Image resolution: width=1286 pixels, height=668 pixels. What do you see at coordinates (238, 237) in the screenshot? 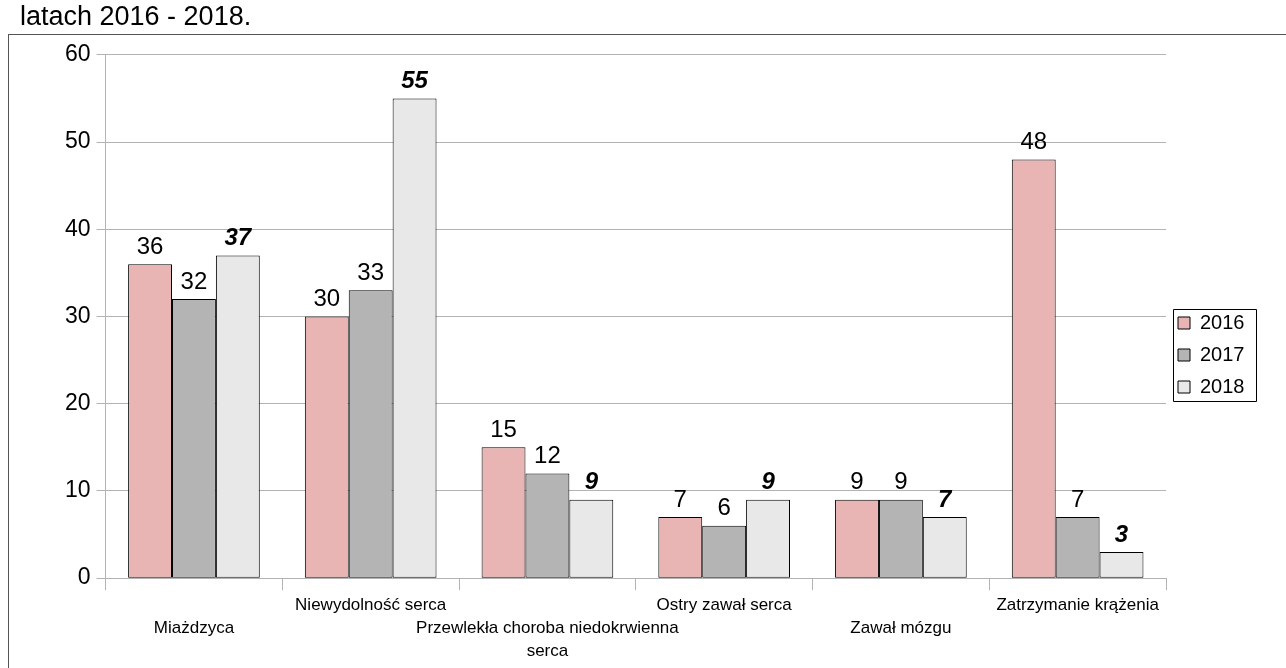
I see `data-label: 37` at bounding box center [238, 237].